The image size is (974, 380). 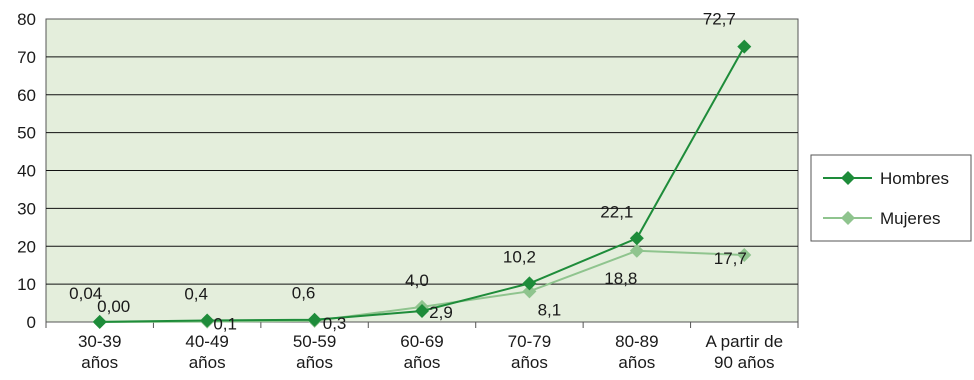 I want to click on data-label-mujeres: 17,7, so click(x=730, y=258).